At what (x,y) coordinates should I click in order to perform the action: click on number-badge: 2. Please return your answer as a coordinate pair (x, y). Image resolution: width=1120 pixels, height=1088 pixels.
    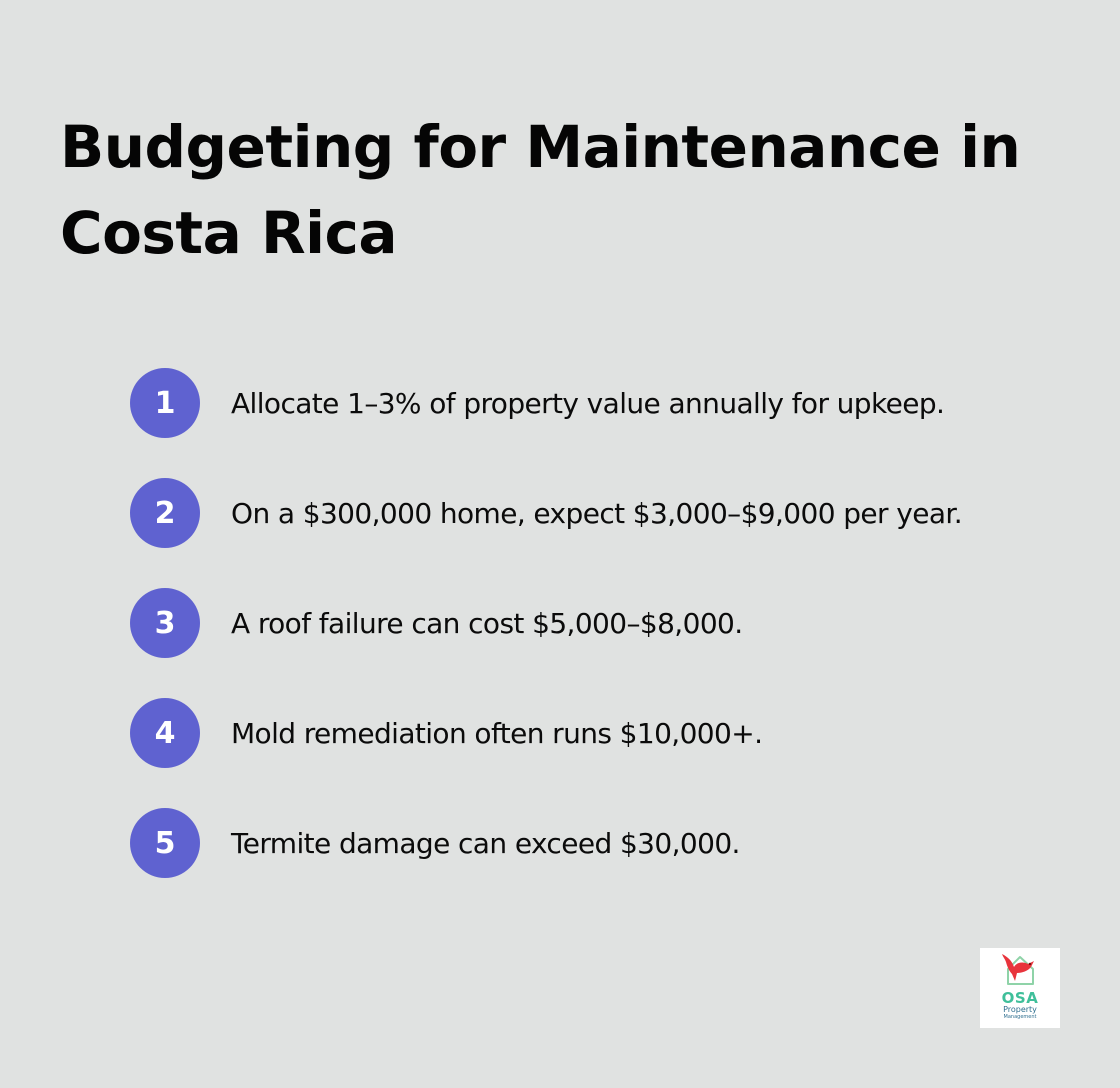
    Looking at the image, I should click on (165, 513).